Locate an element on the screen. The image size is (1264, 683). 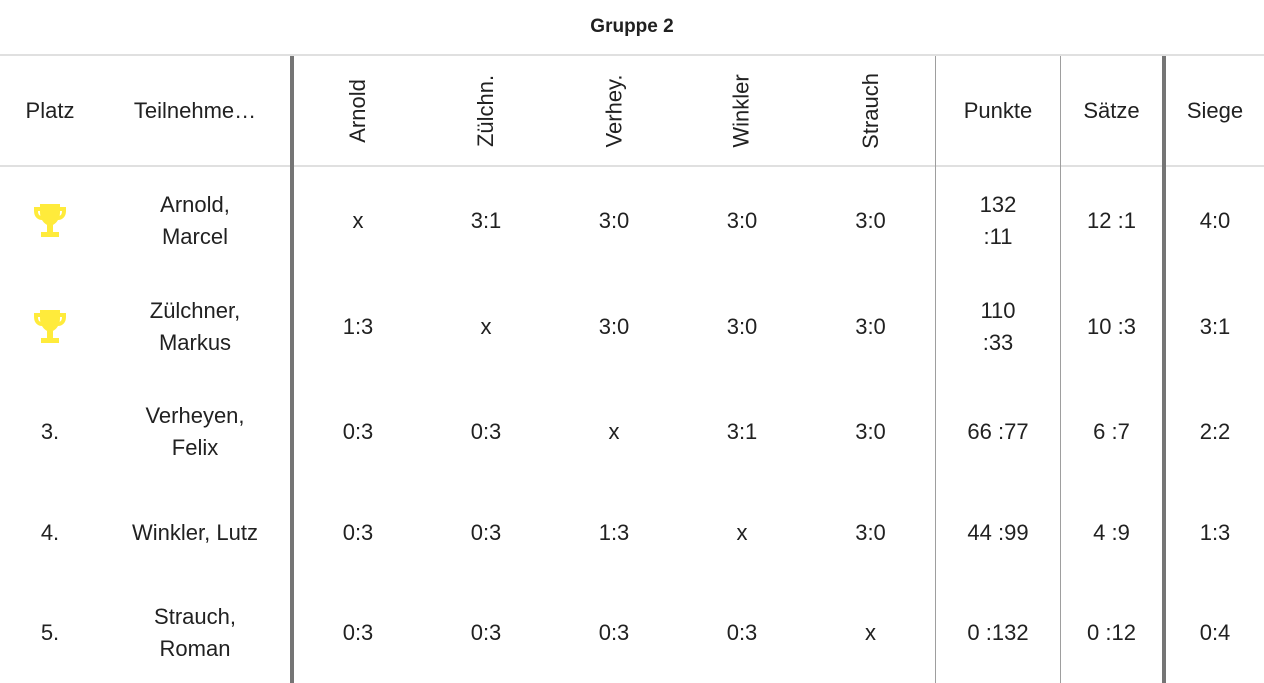
punkte-cell: 66 :77 is located at coordinates (998, 431).